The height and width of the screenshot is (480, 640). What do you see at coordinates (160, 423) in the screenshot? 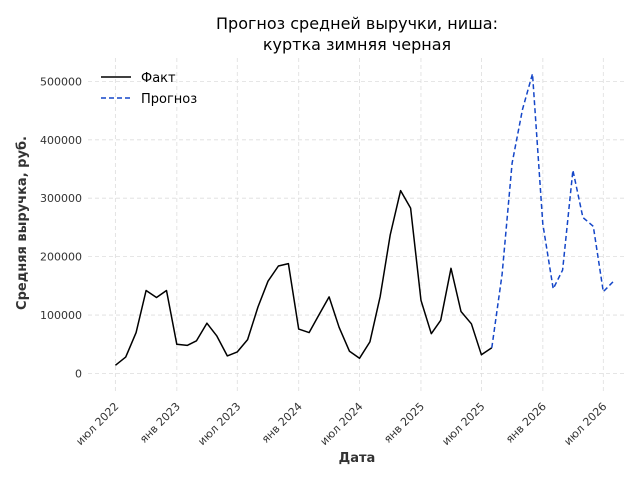
I see `x-tick-label: янв 2023` at bounding box center [160, 423].